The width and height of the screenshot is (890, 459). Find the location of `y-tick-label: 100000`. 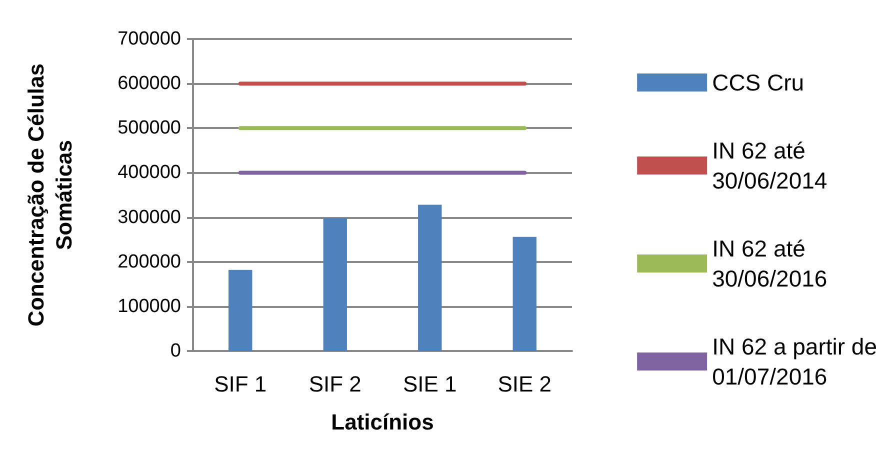

y-tick-label: 100000 is located at coordinates (149, 306).